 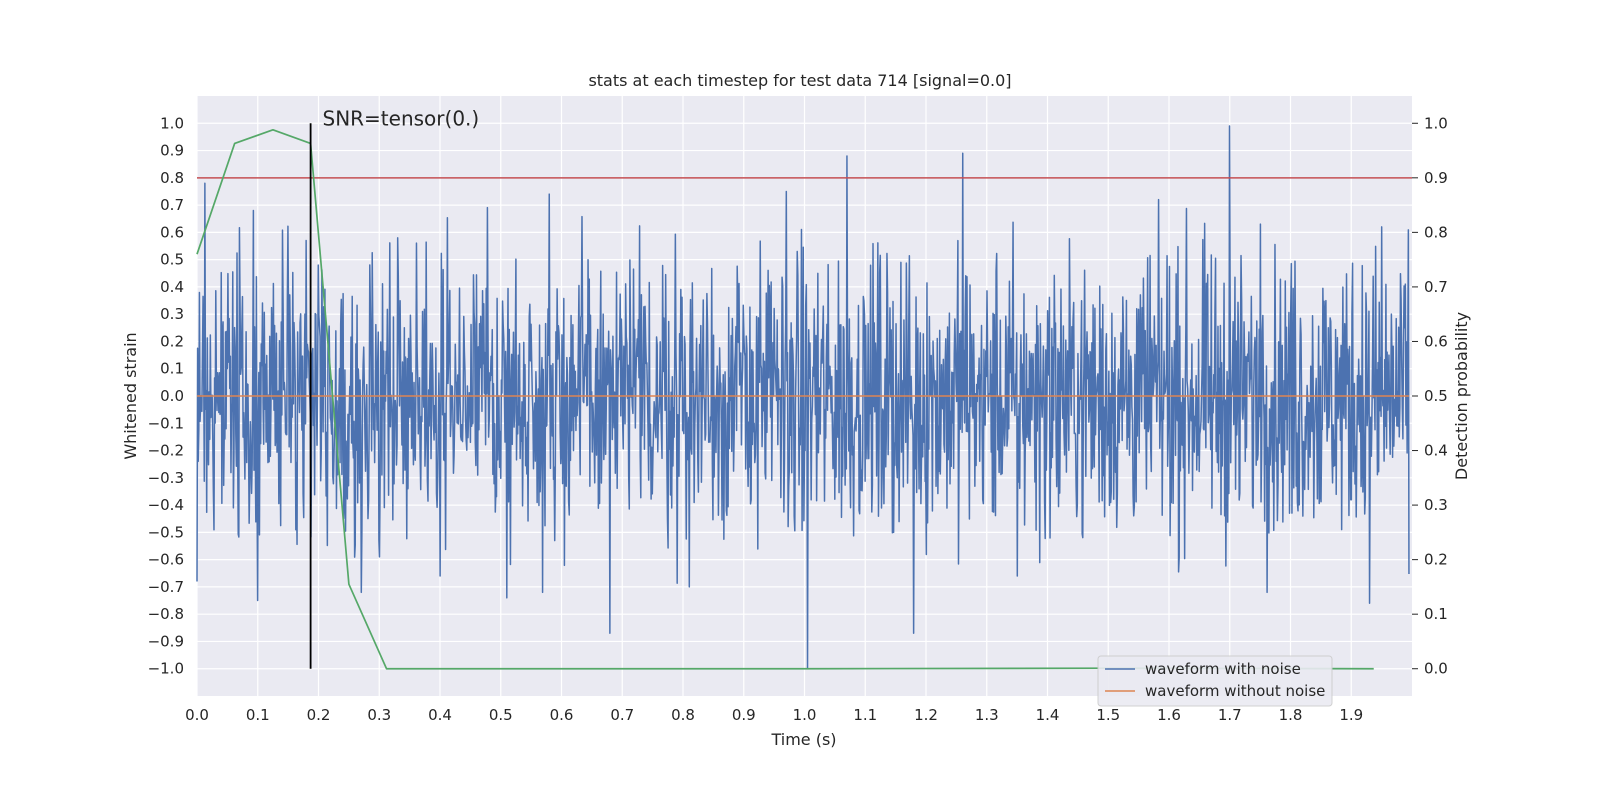 I want to click on y-tick-label: 0.9, so click(x=172, y=151).